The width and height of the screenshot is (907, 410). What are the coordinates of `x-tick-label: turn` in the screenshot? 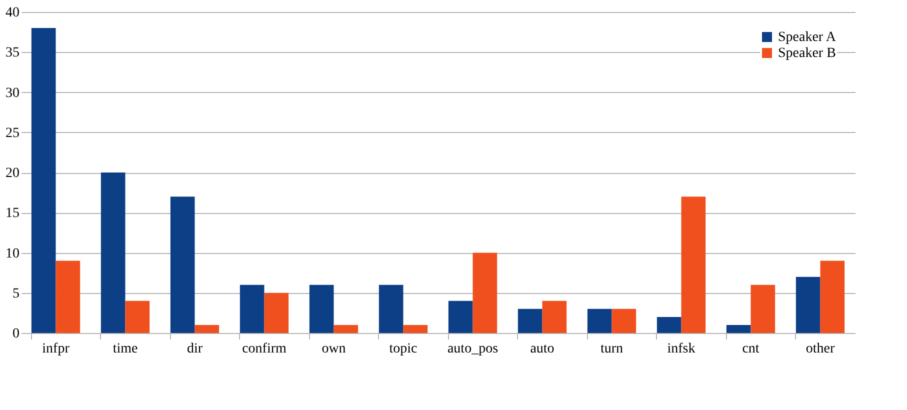 It's located at (612, 349).